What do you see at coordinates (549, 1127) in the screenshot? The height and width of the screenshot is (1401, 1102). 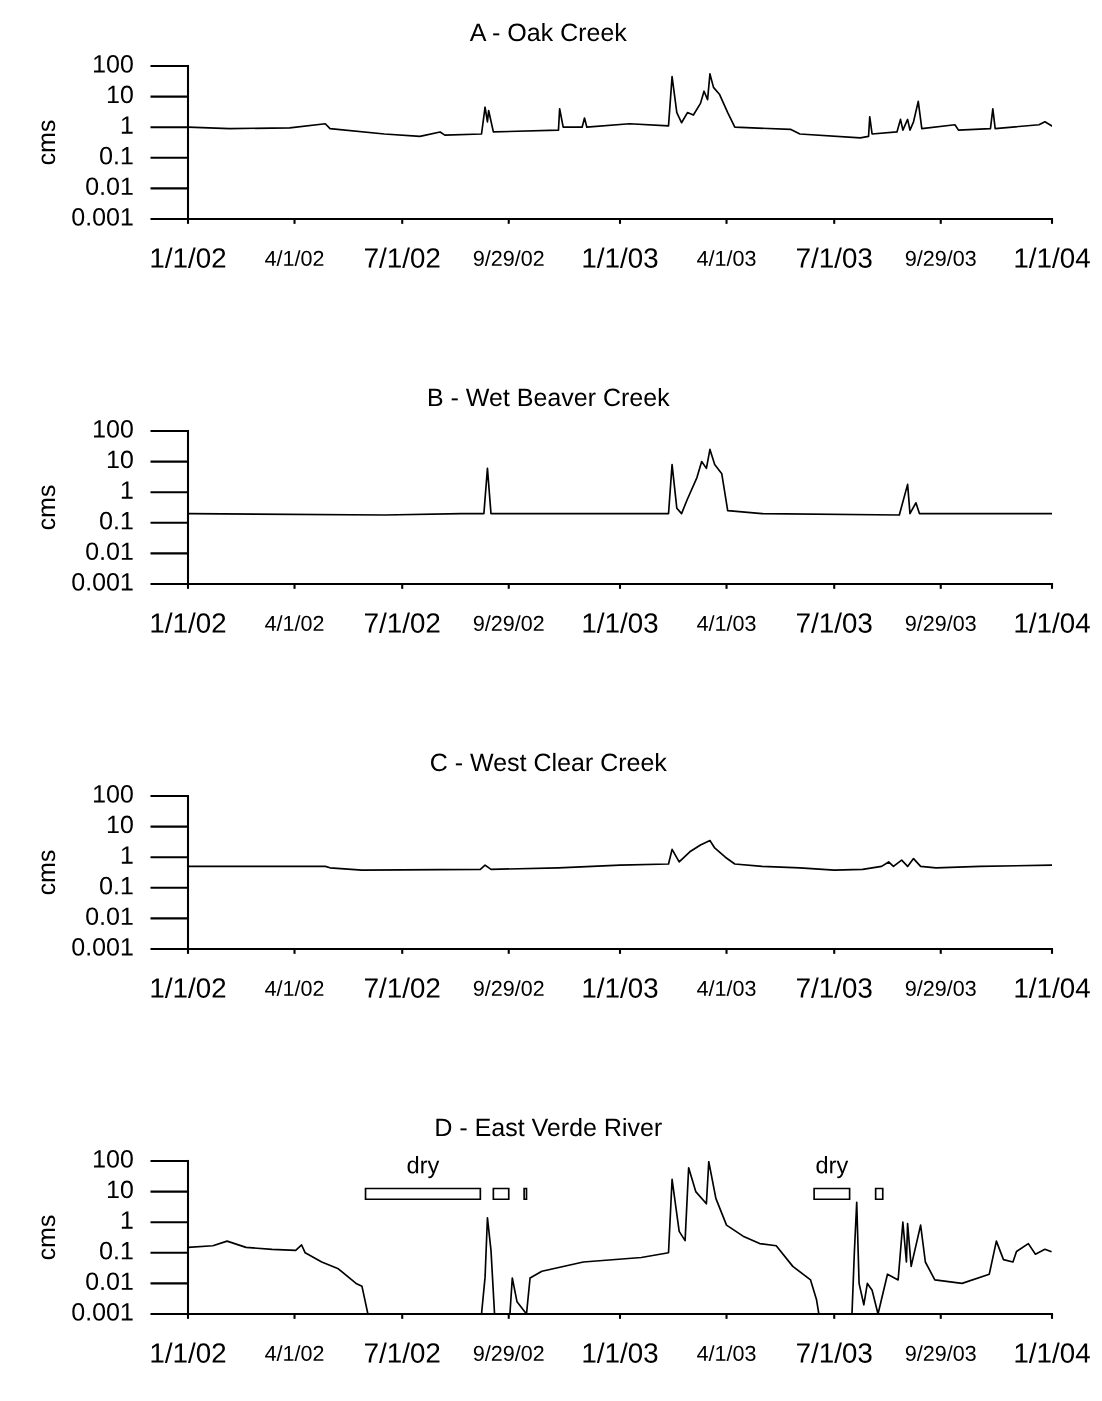 I see `chart-title: D - East Verde River` at bounding box center [549, 1127].